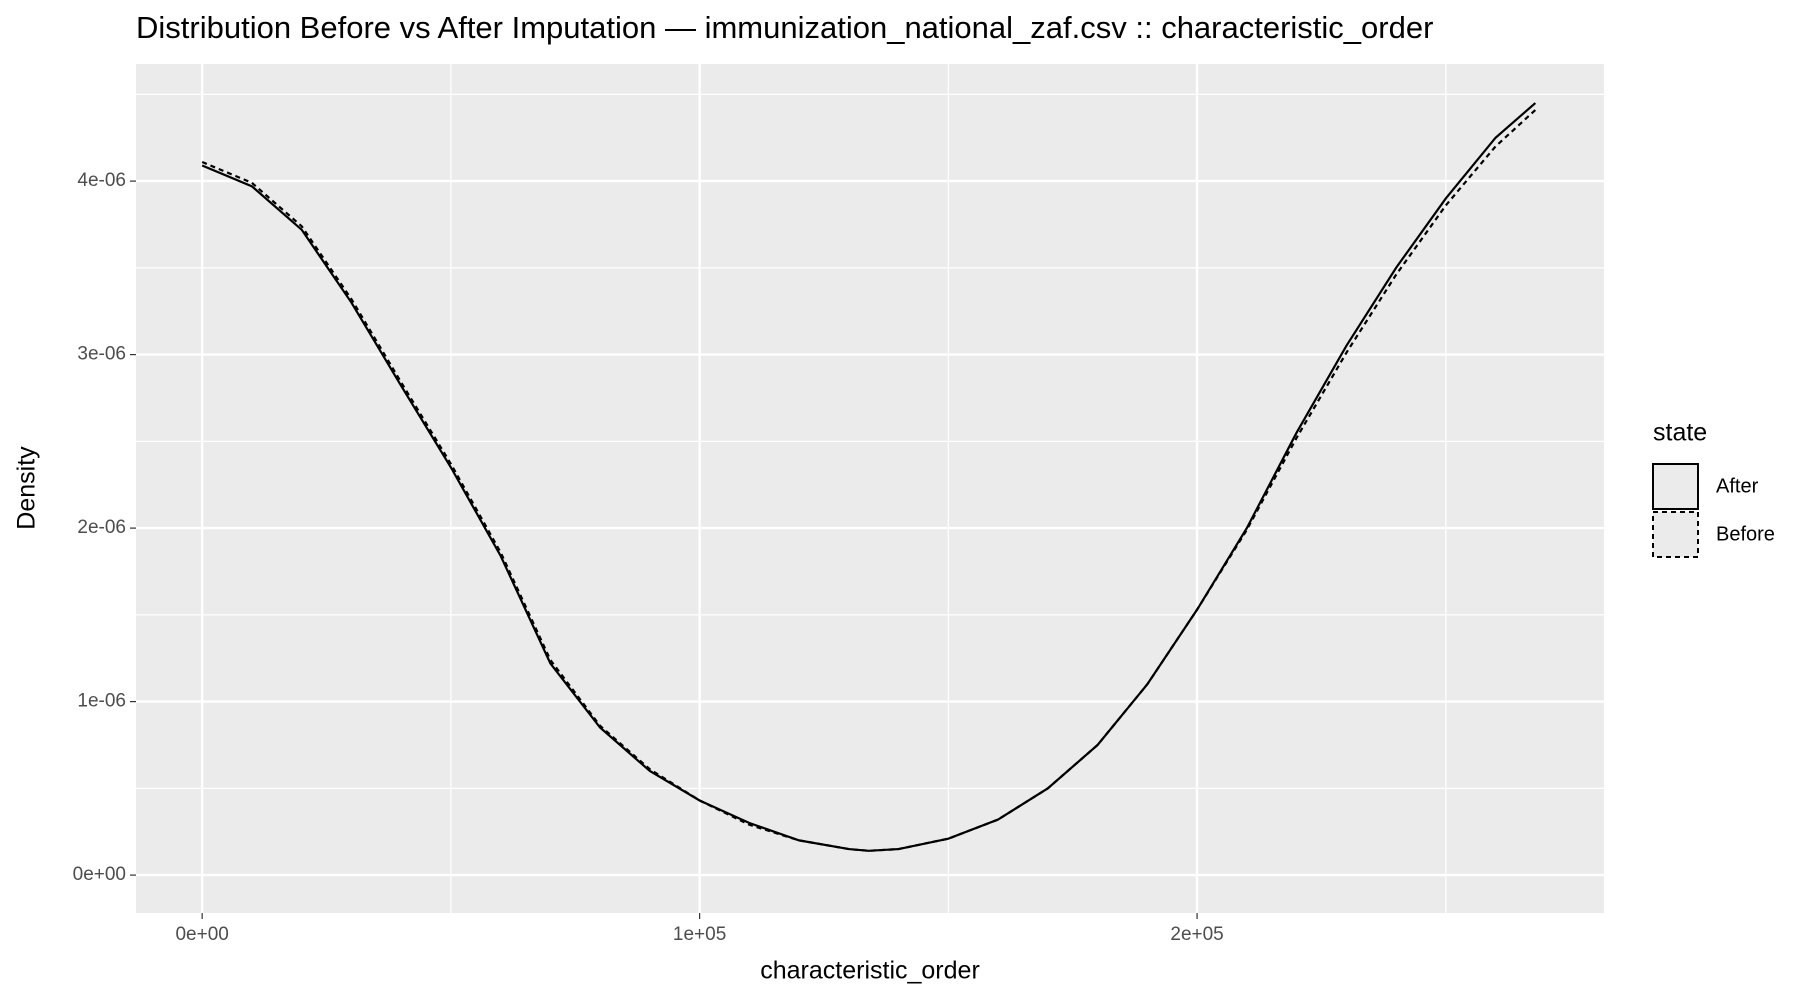 The height and width of the screenshot is (1000, 1800). Describe the element at coordinates (870, 971) in the screenshot. I see `x-axis-label: characteristic_order` at that location.